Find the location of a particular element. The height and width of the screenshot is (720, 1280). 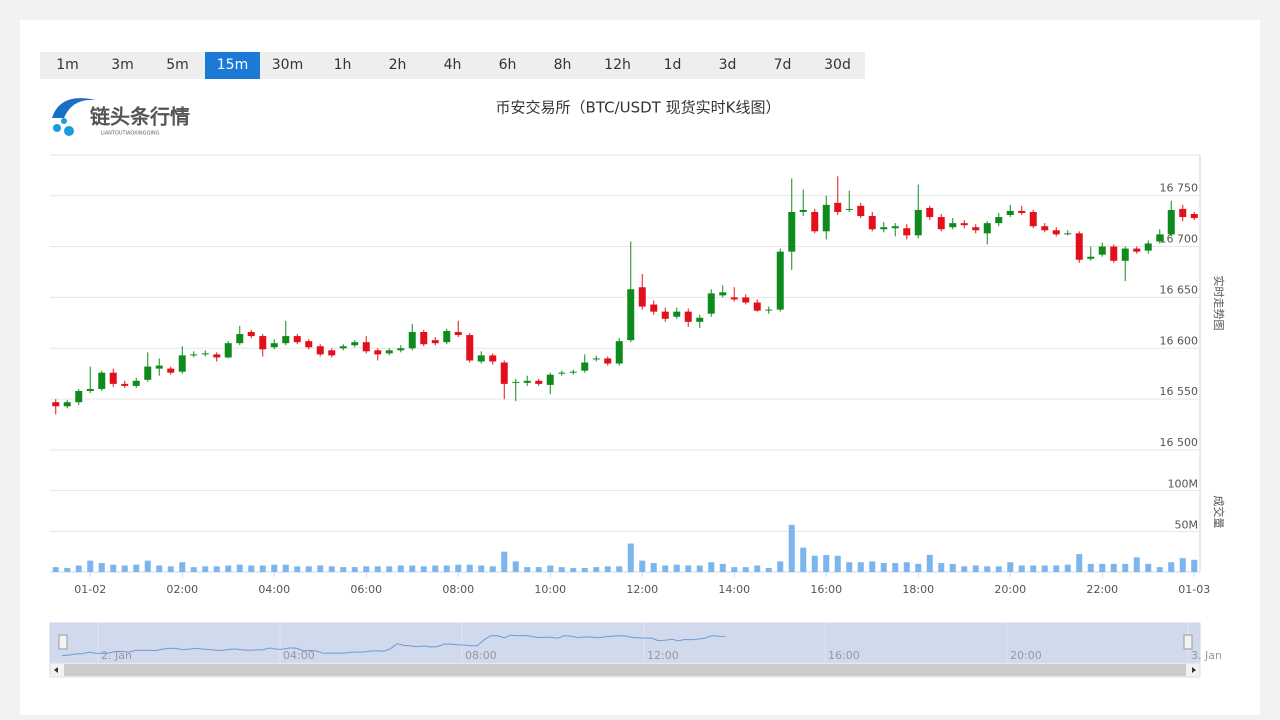

navigator-bg is located at coordinates (625, 643).